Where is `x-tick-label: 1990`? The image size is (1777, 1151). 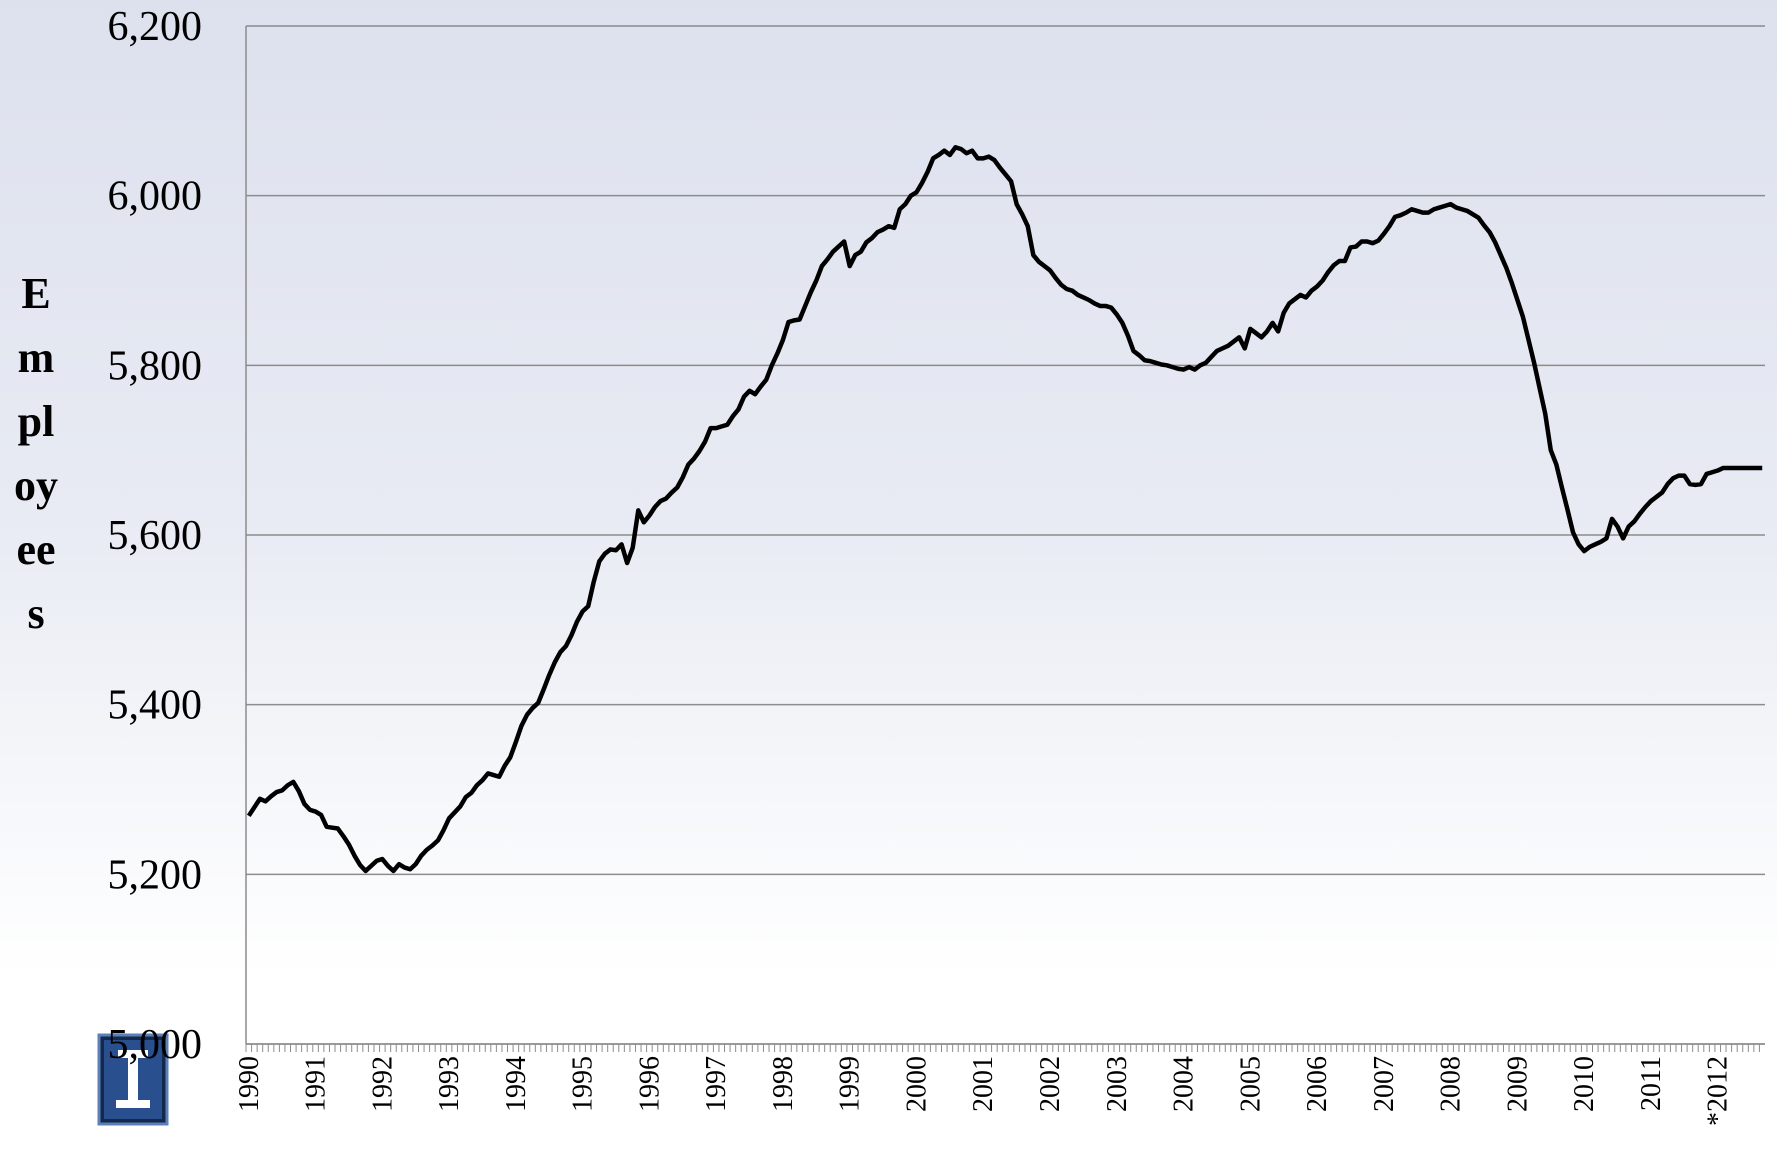 x-tick-label: 1990 is located at coordinates (249, 1084).